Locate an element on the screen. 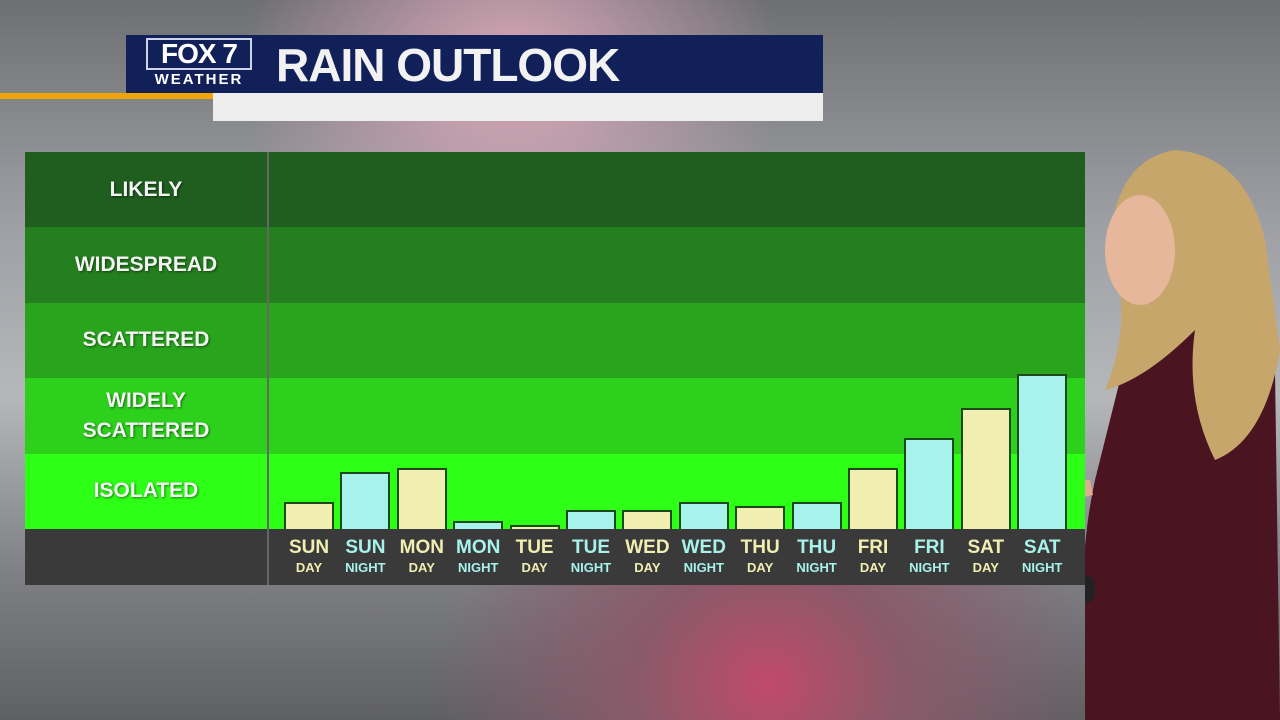 This screenshot has width=1280, height=720. bar-thu-day is located at coordinates (760, 517).